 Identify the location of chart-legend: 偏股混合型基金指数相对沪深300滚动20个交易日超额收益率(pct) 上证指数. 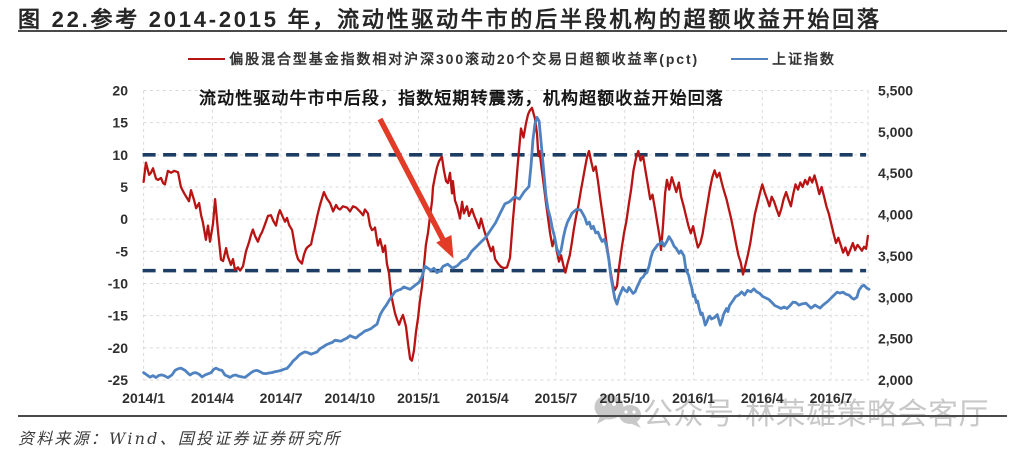
(512, 59).